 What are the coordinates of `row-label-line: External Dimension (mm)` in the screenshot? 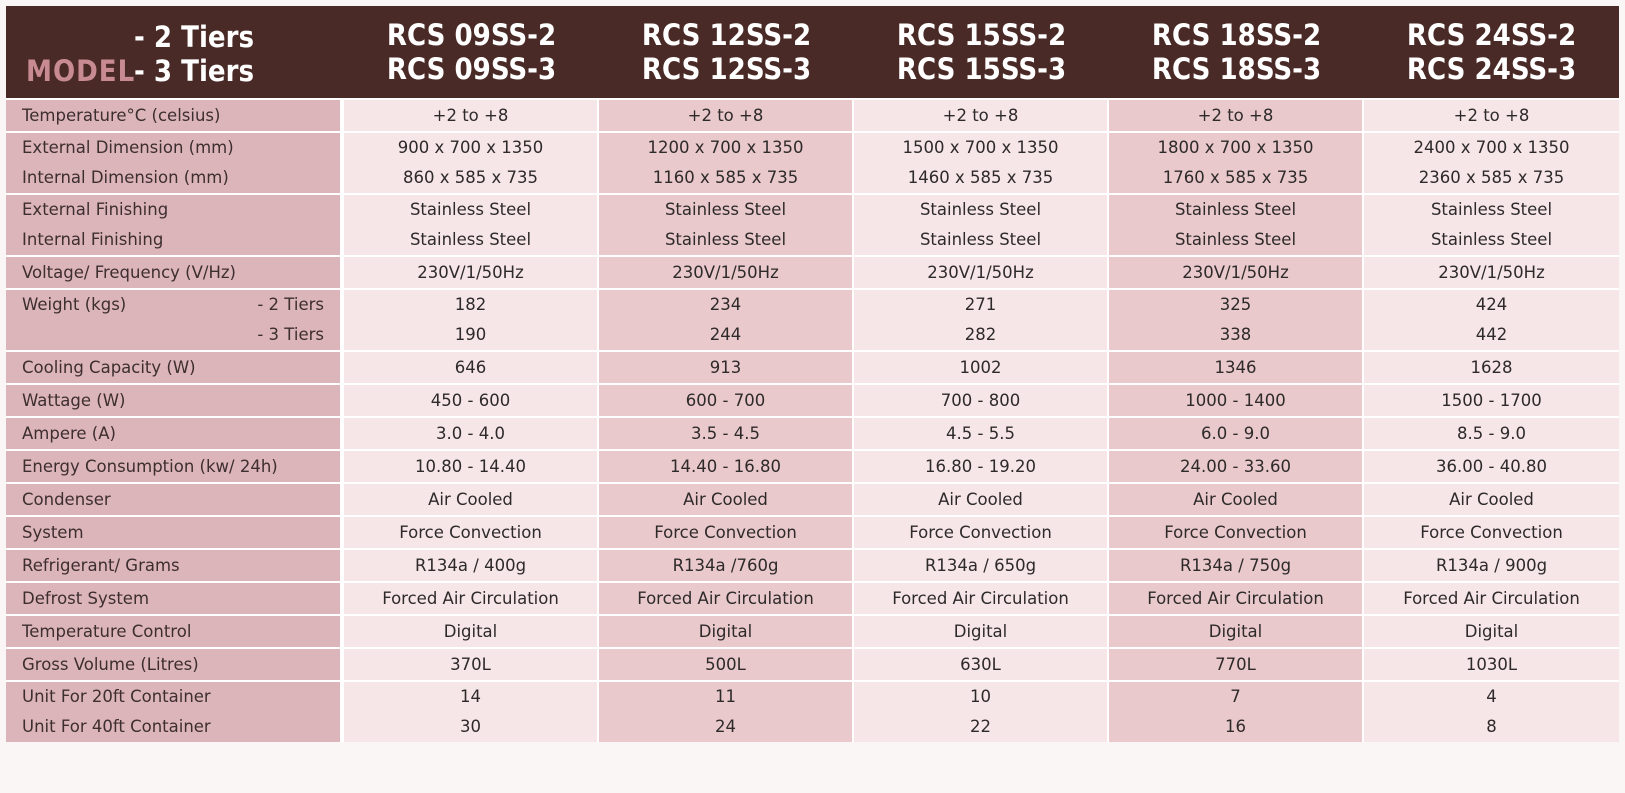 It's located at (128, 147).